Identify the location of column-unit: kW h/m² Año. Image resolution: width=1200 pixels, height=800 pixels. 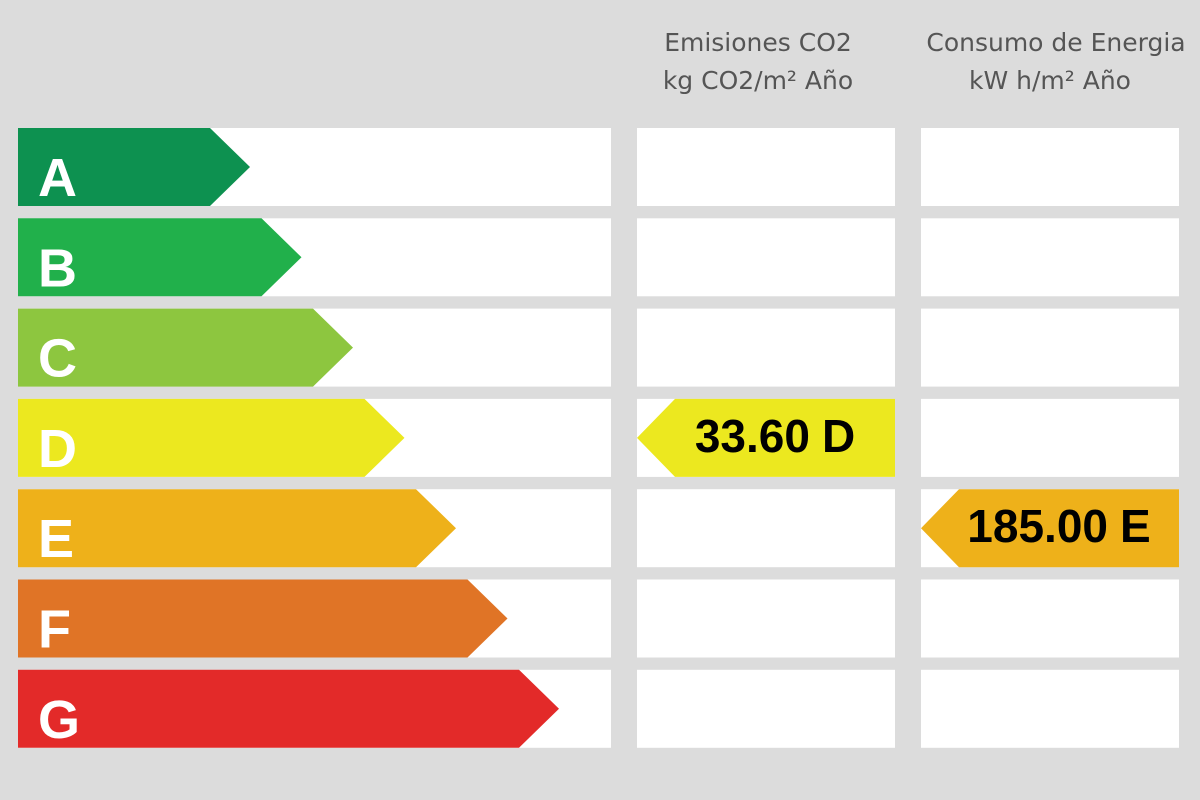
(1050, 80).